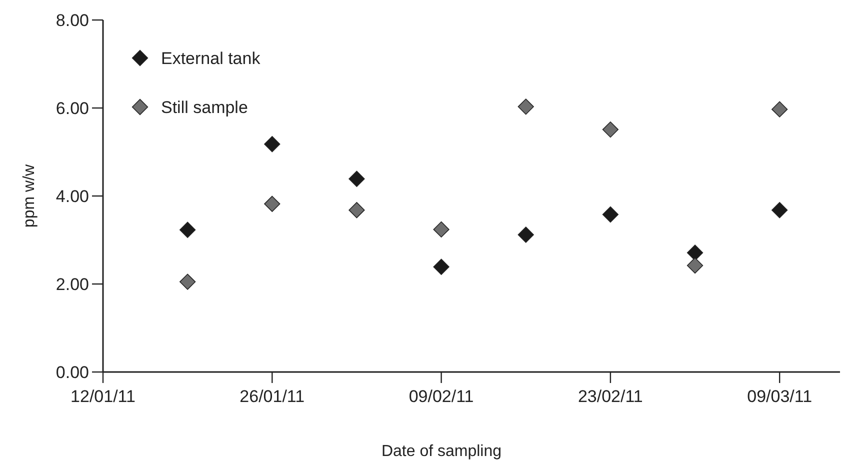  I want to click on y-tick-label: 8.00, so click(72, 20).